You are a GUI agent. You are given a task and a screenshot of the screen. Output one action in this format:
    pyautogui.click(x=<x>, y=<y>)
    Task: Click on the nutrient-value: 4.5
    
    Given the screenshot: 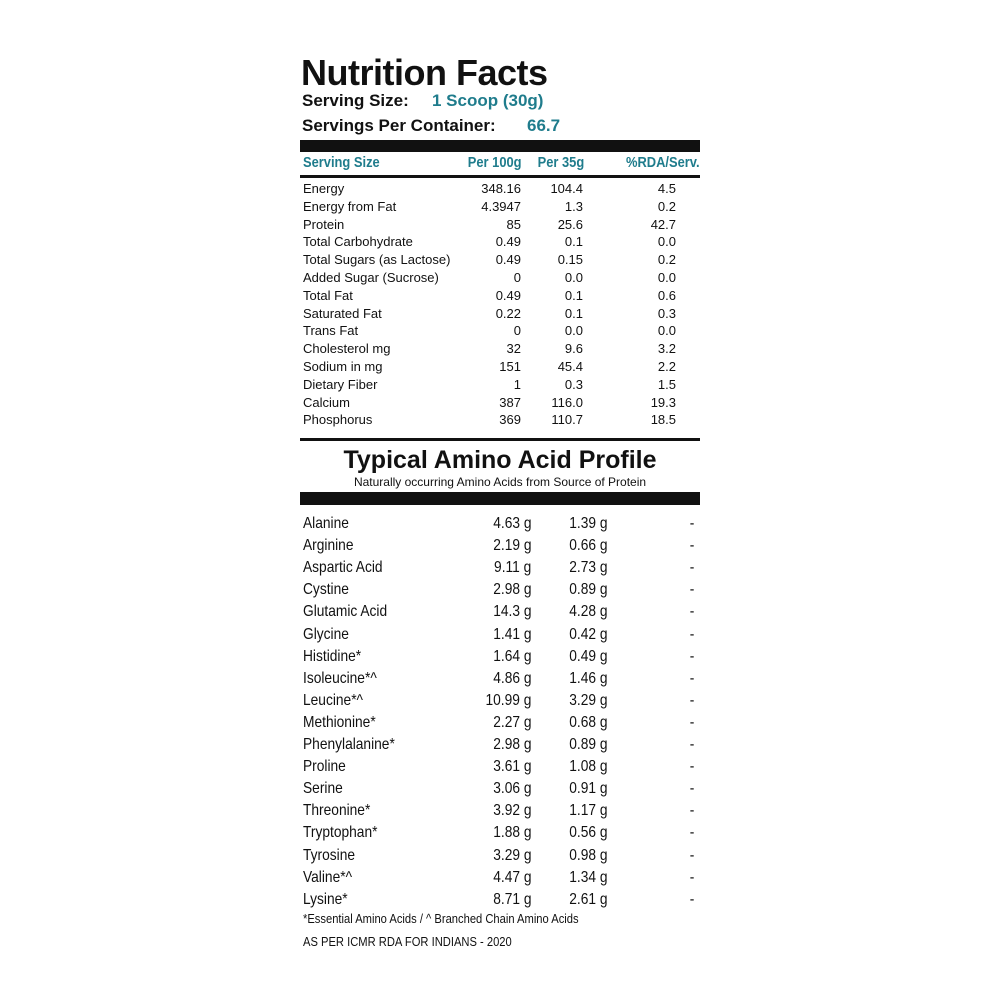 What is the action you would take?
    pyautogui.click(x=666, y=188)
    